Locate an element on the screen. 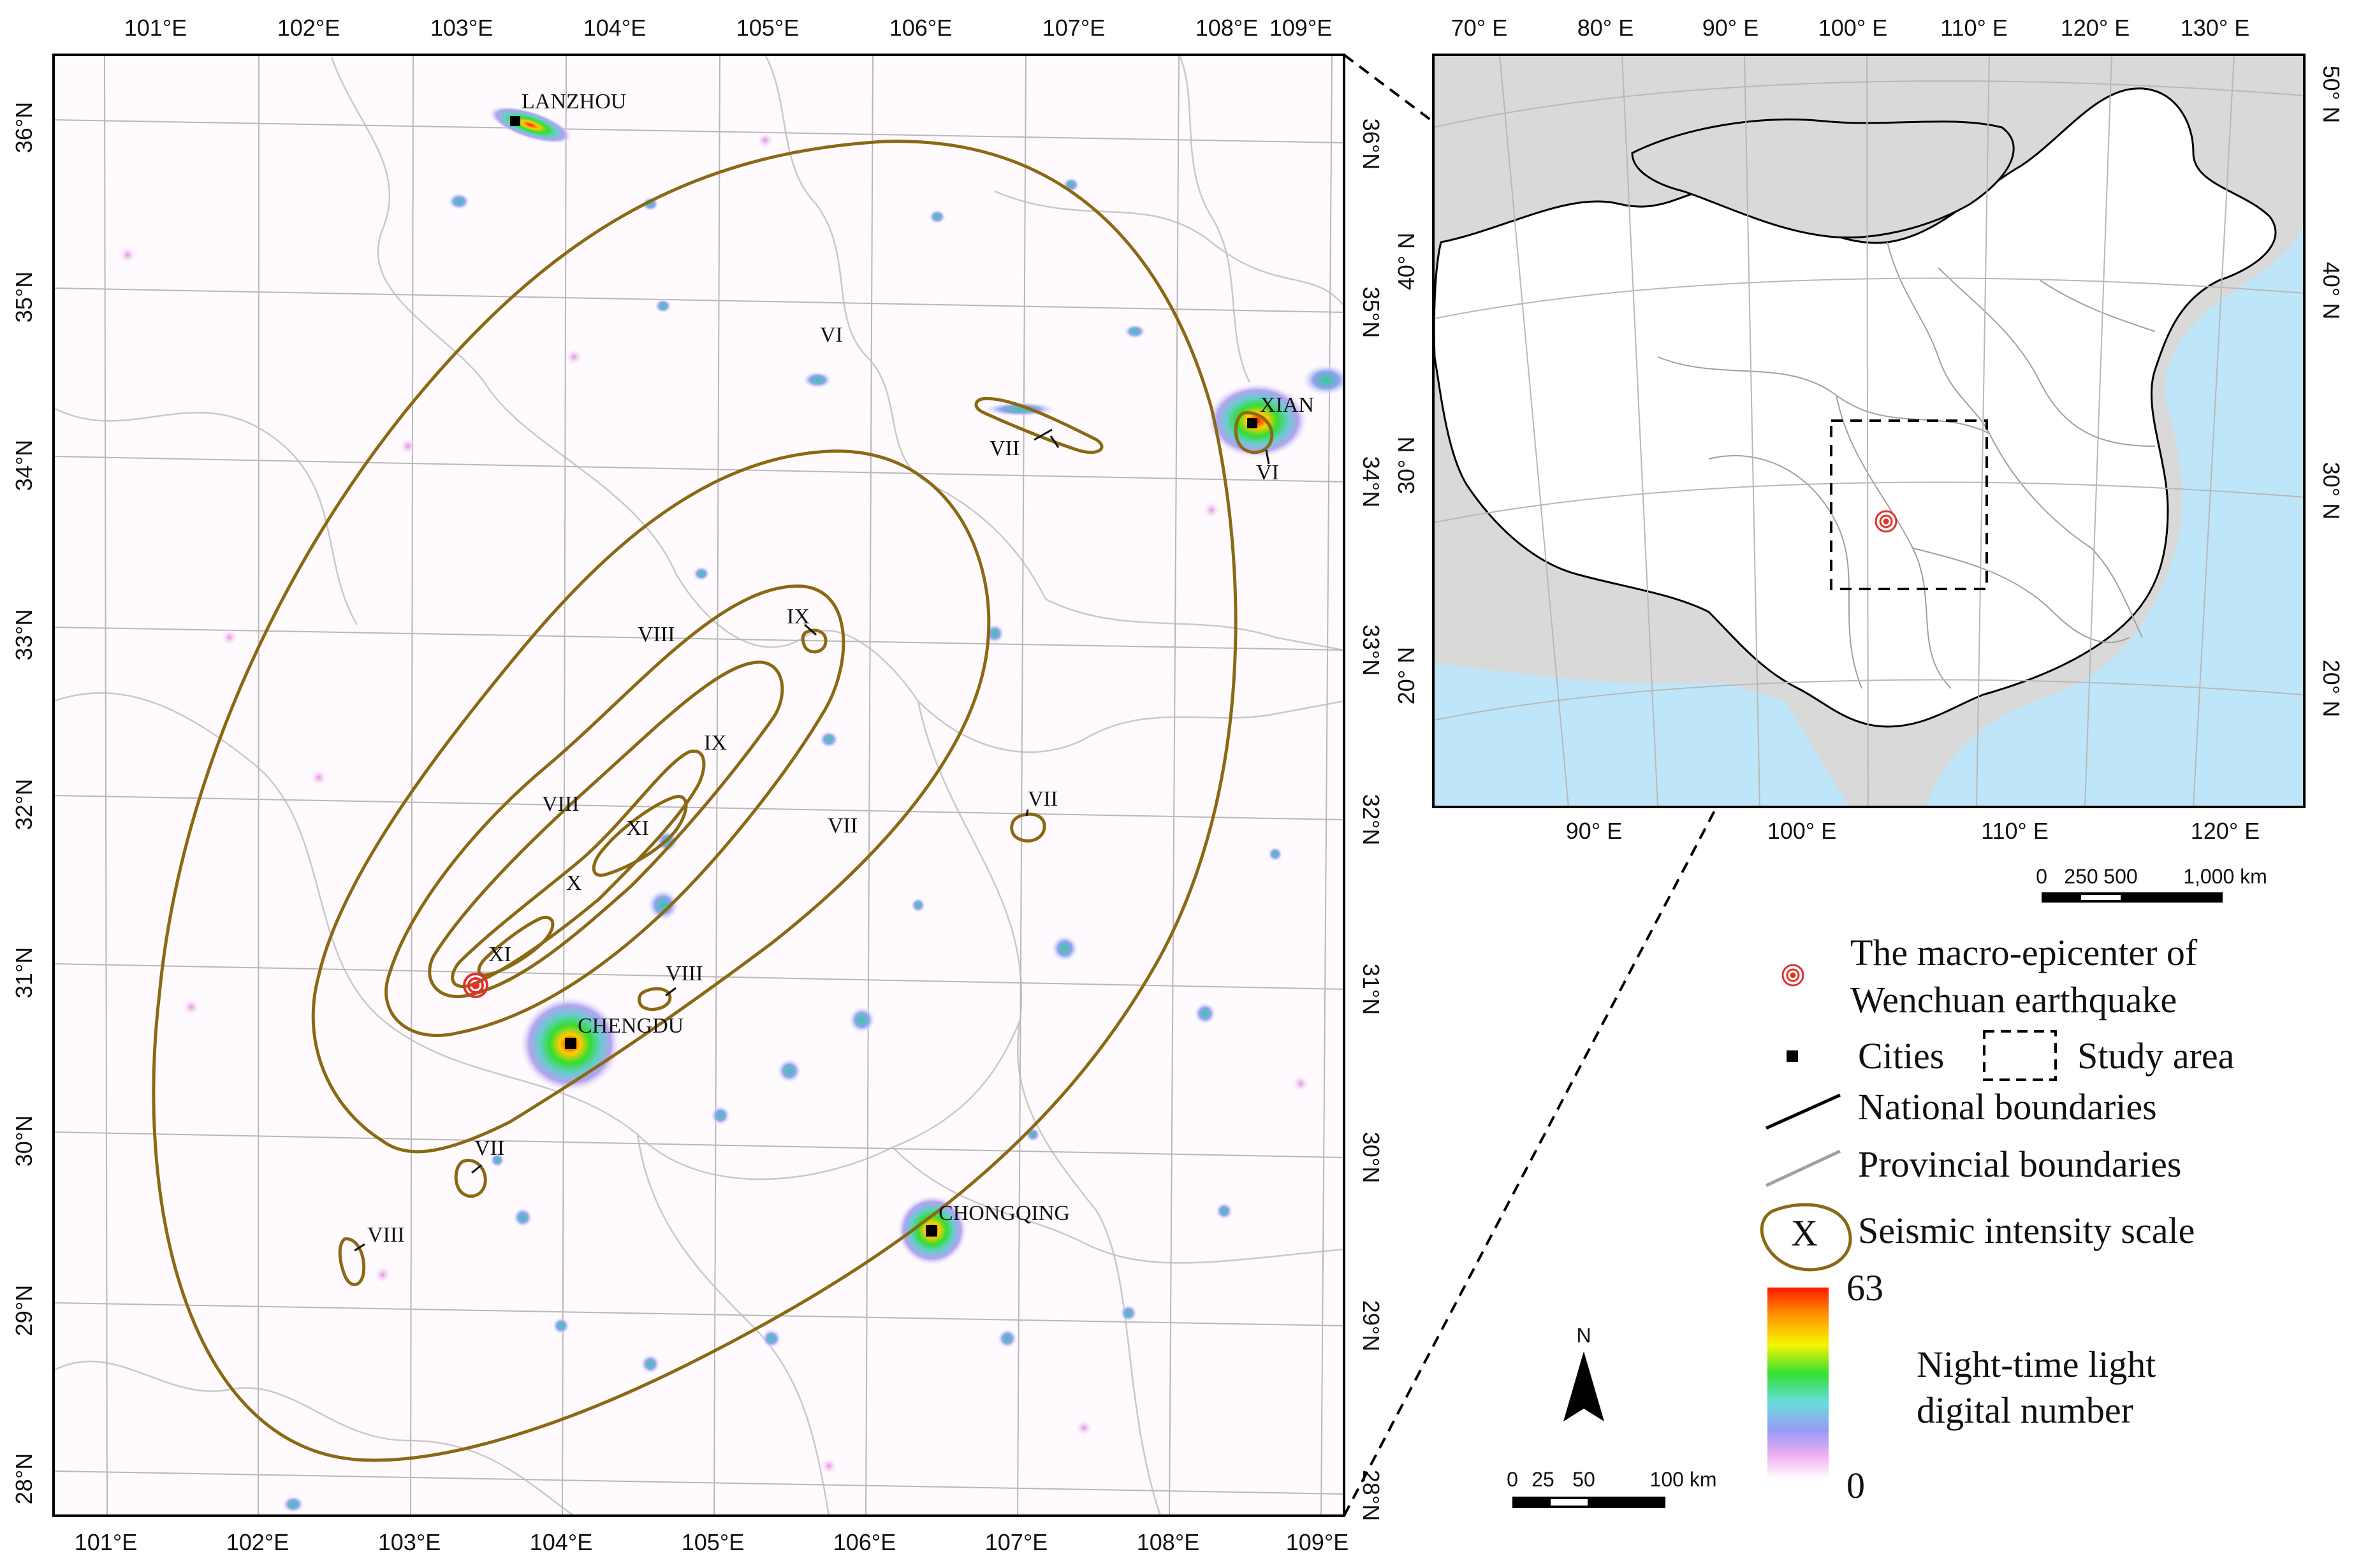 This screenshot has width=2354, height=1568. north-arrow-icon is located at coordinates (1583, 1386).